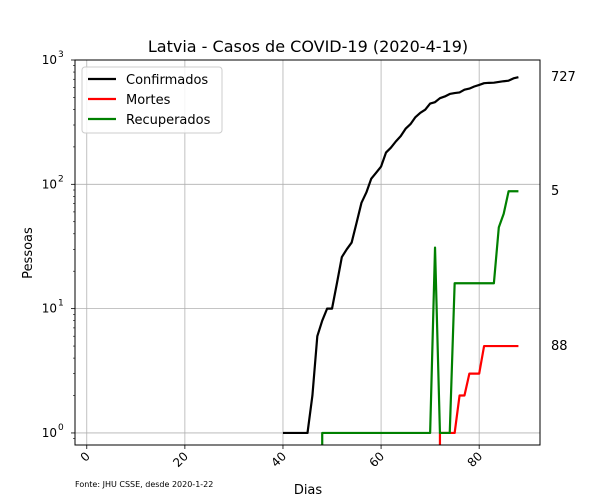  Describe the element at coordinates (563, 77) in the screenshot. I see `end-label: 727` at that location.